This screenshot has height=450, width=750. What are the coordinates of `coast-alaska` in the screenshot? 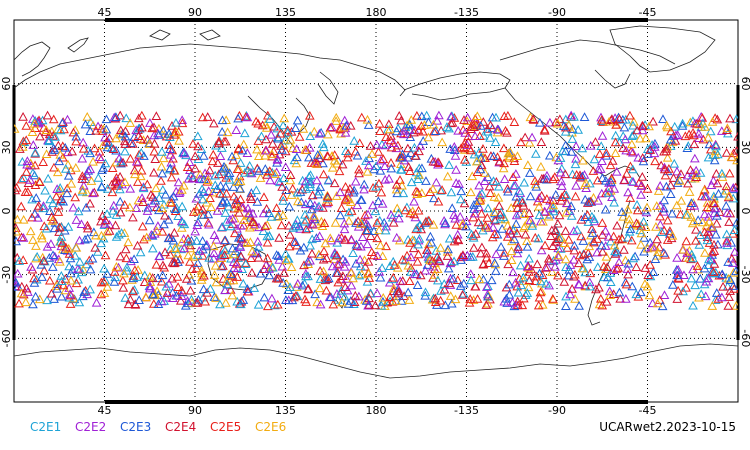 It's located at (457, 86).